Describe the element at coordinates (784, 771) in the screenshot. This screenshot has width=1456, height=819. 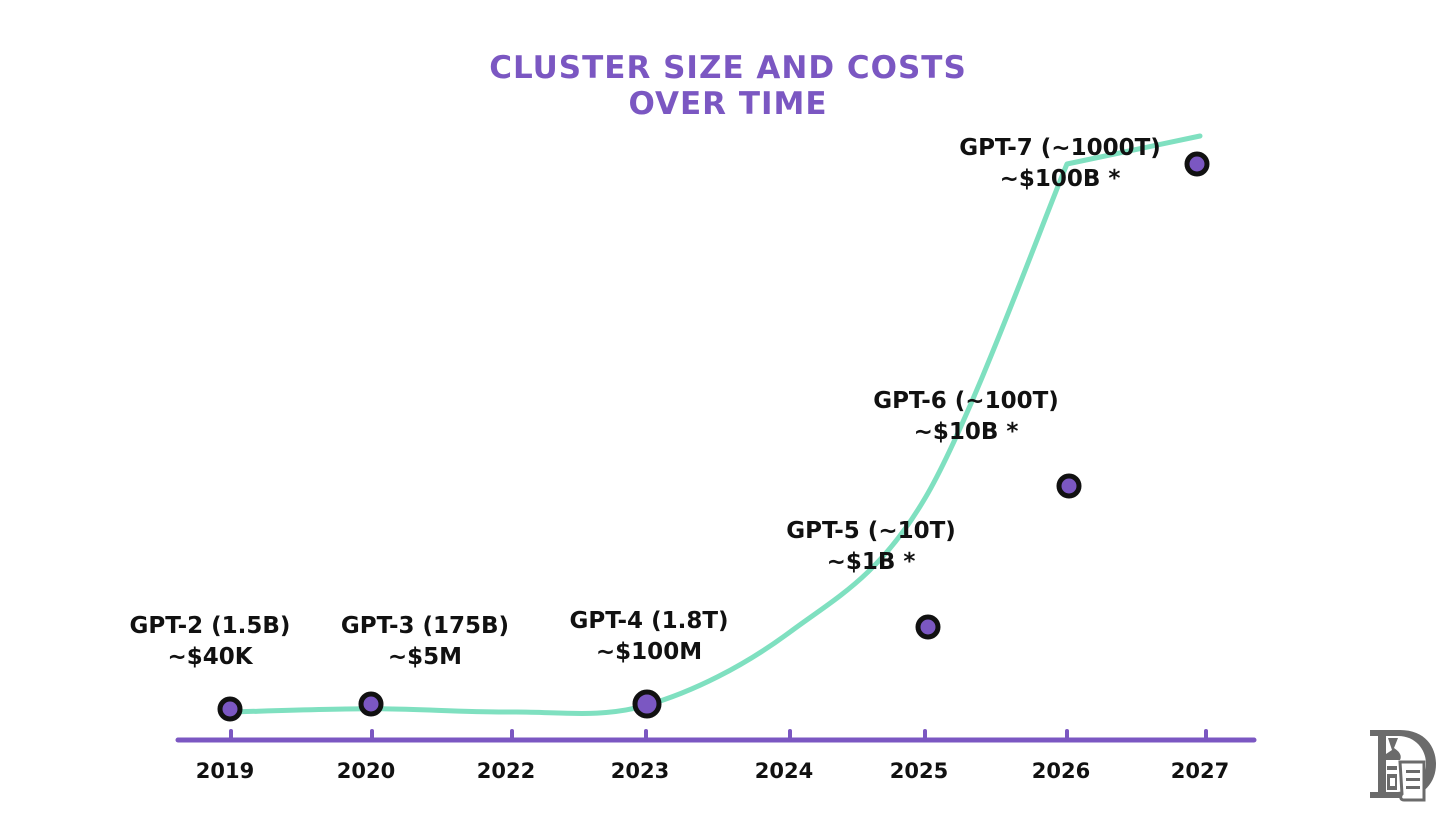
I see `x-tick-label: 2024` at that location.